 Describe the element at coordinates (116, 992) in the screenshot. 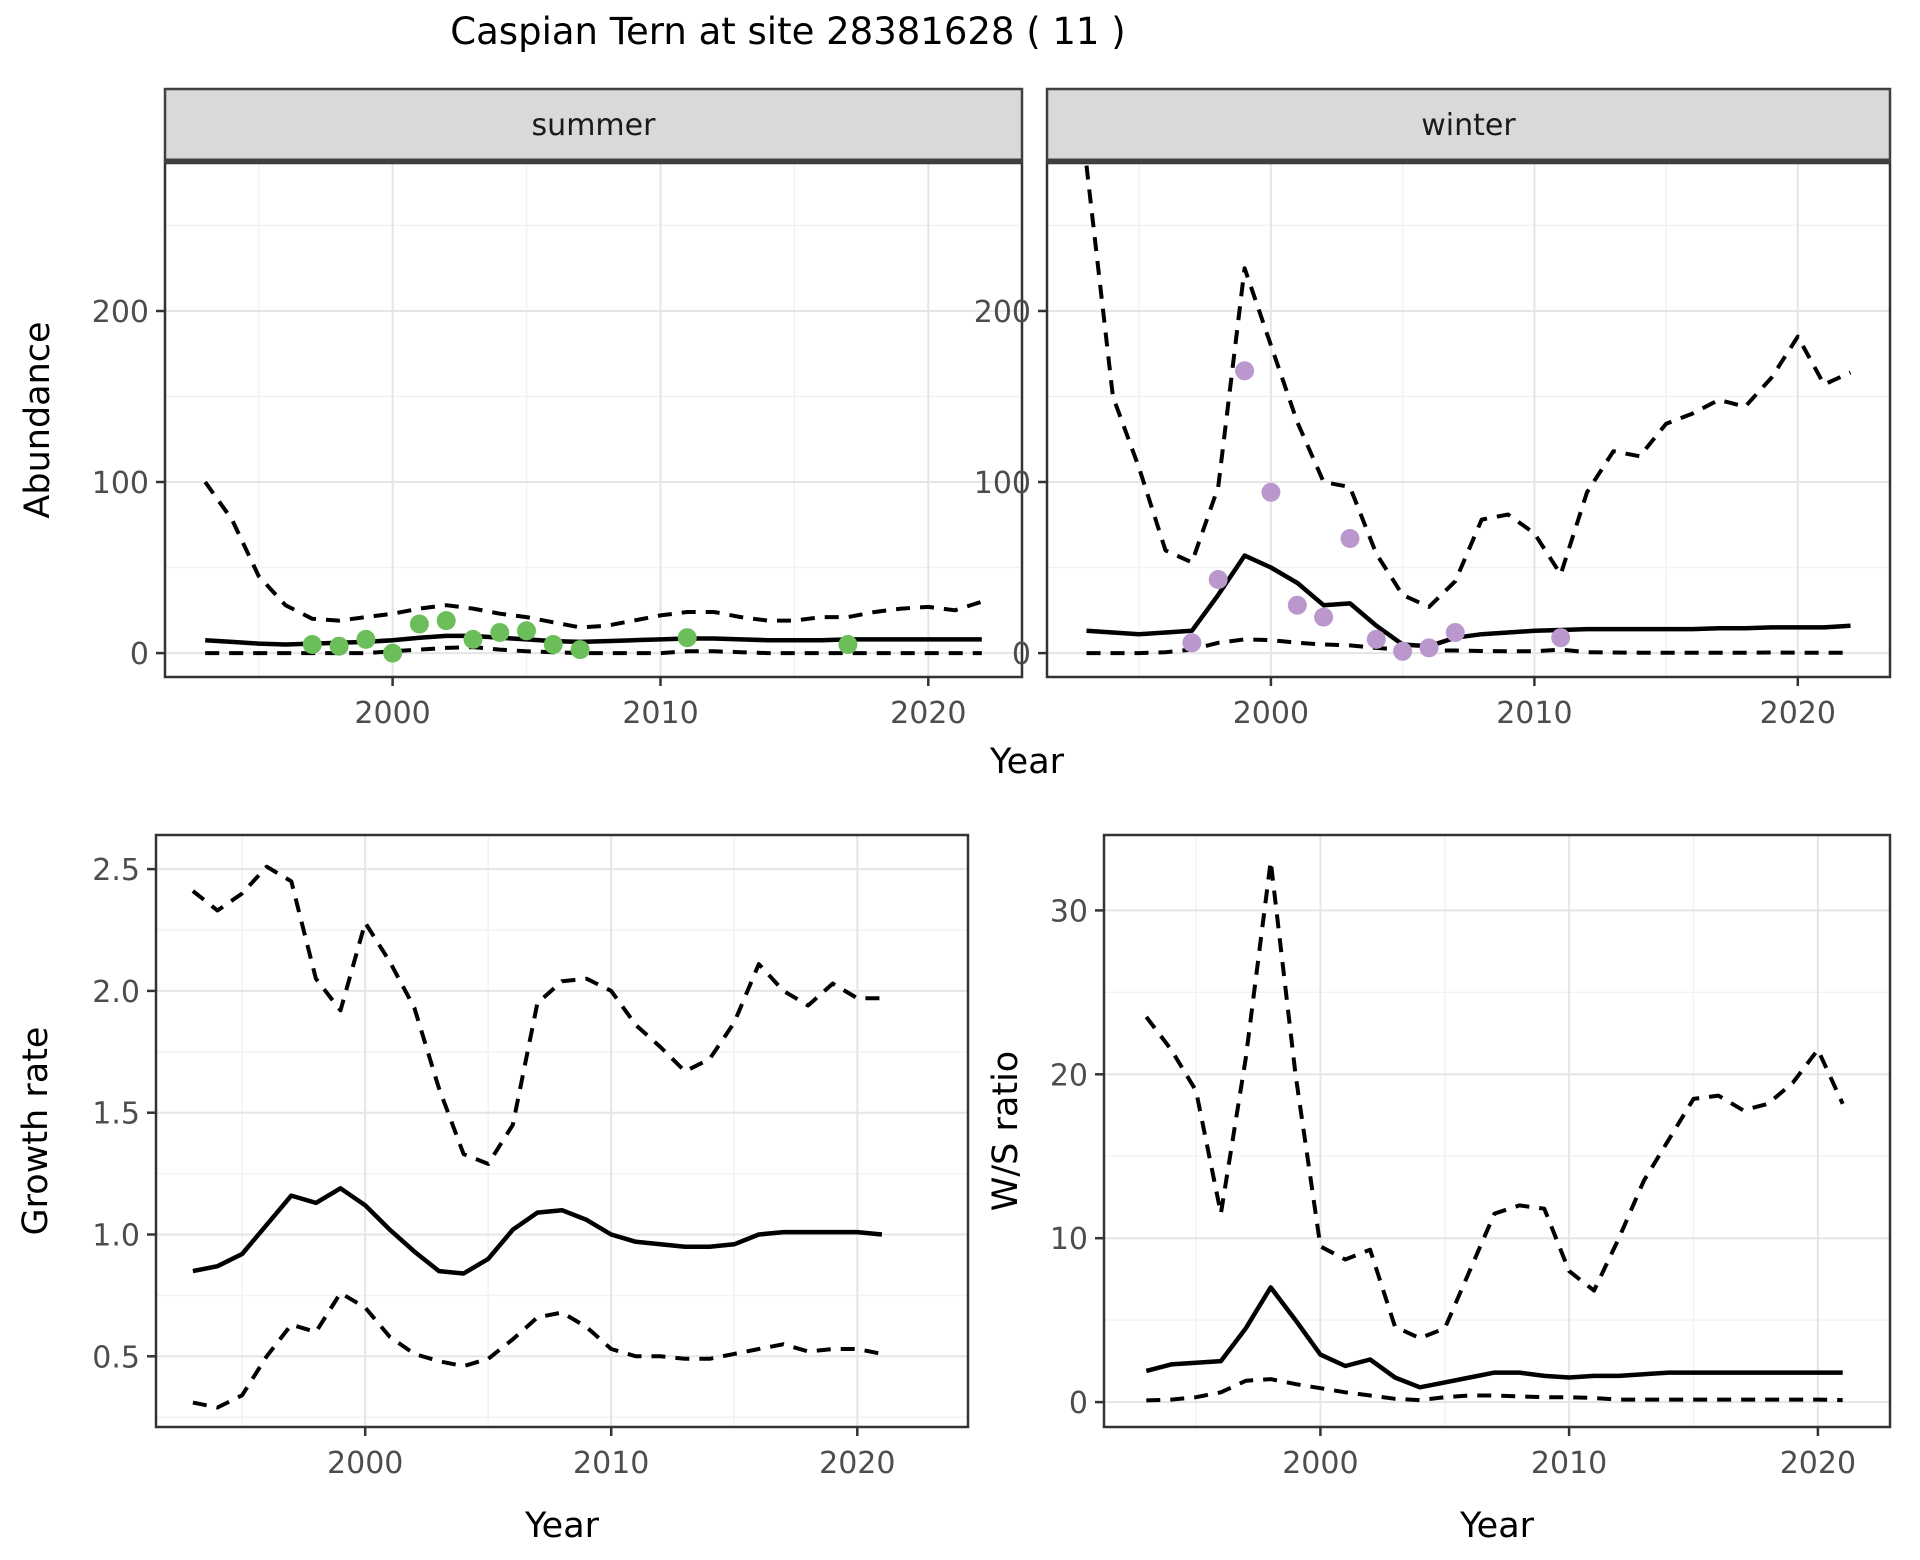

I see `y-tick-label: 2.0` at that location.